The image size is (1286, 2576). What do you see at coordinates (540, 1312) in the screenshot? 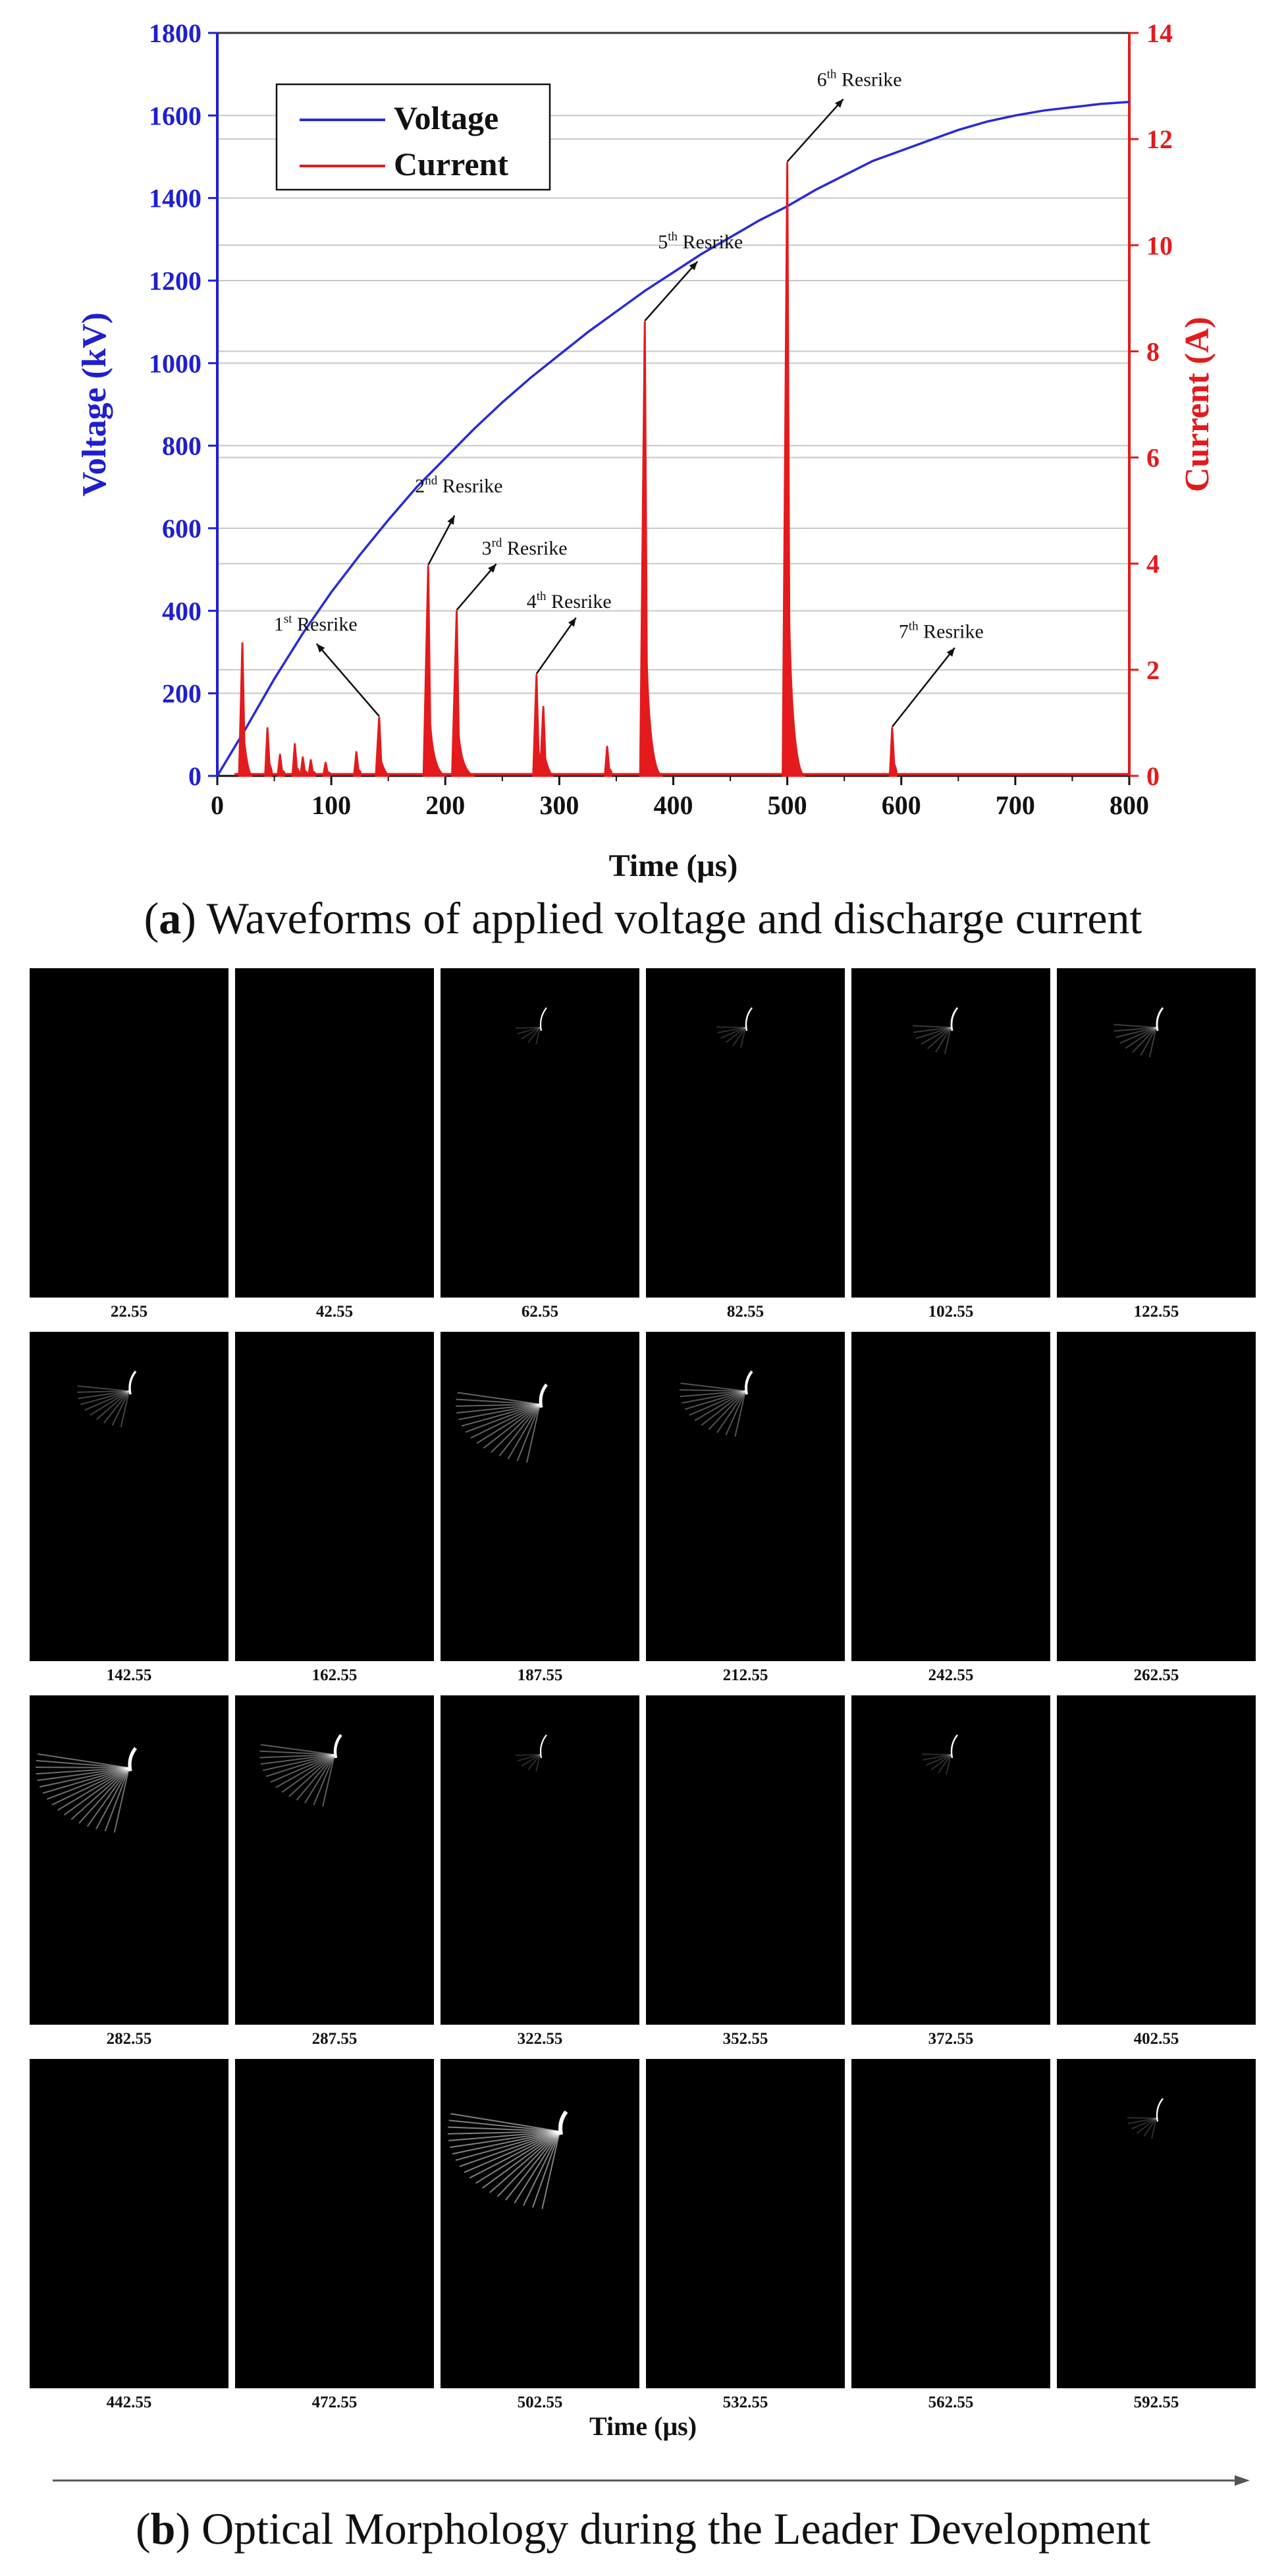
I see `frame-time-label: 62.55` at bounding box center [540, 1312].